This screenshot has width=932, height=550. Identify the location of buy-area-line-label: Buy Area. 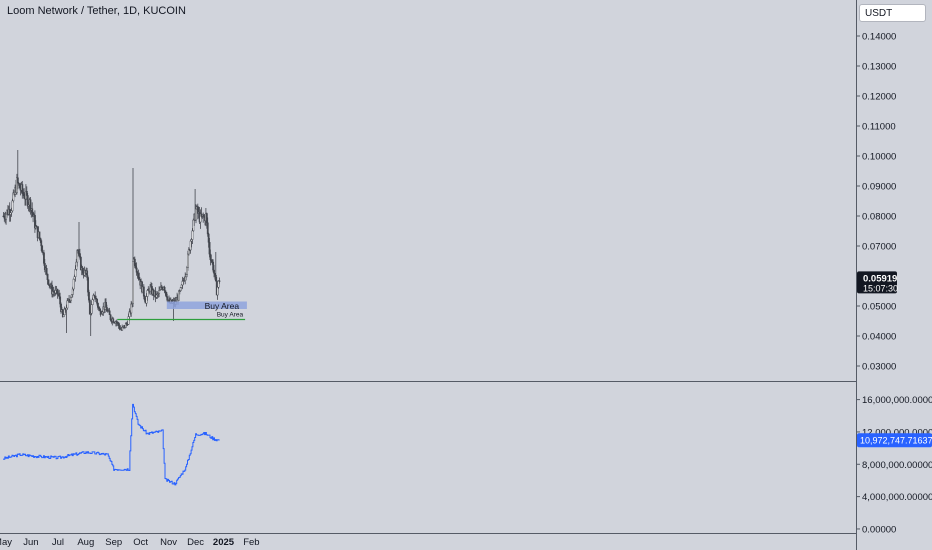
(230, 315).